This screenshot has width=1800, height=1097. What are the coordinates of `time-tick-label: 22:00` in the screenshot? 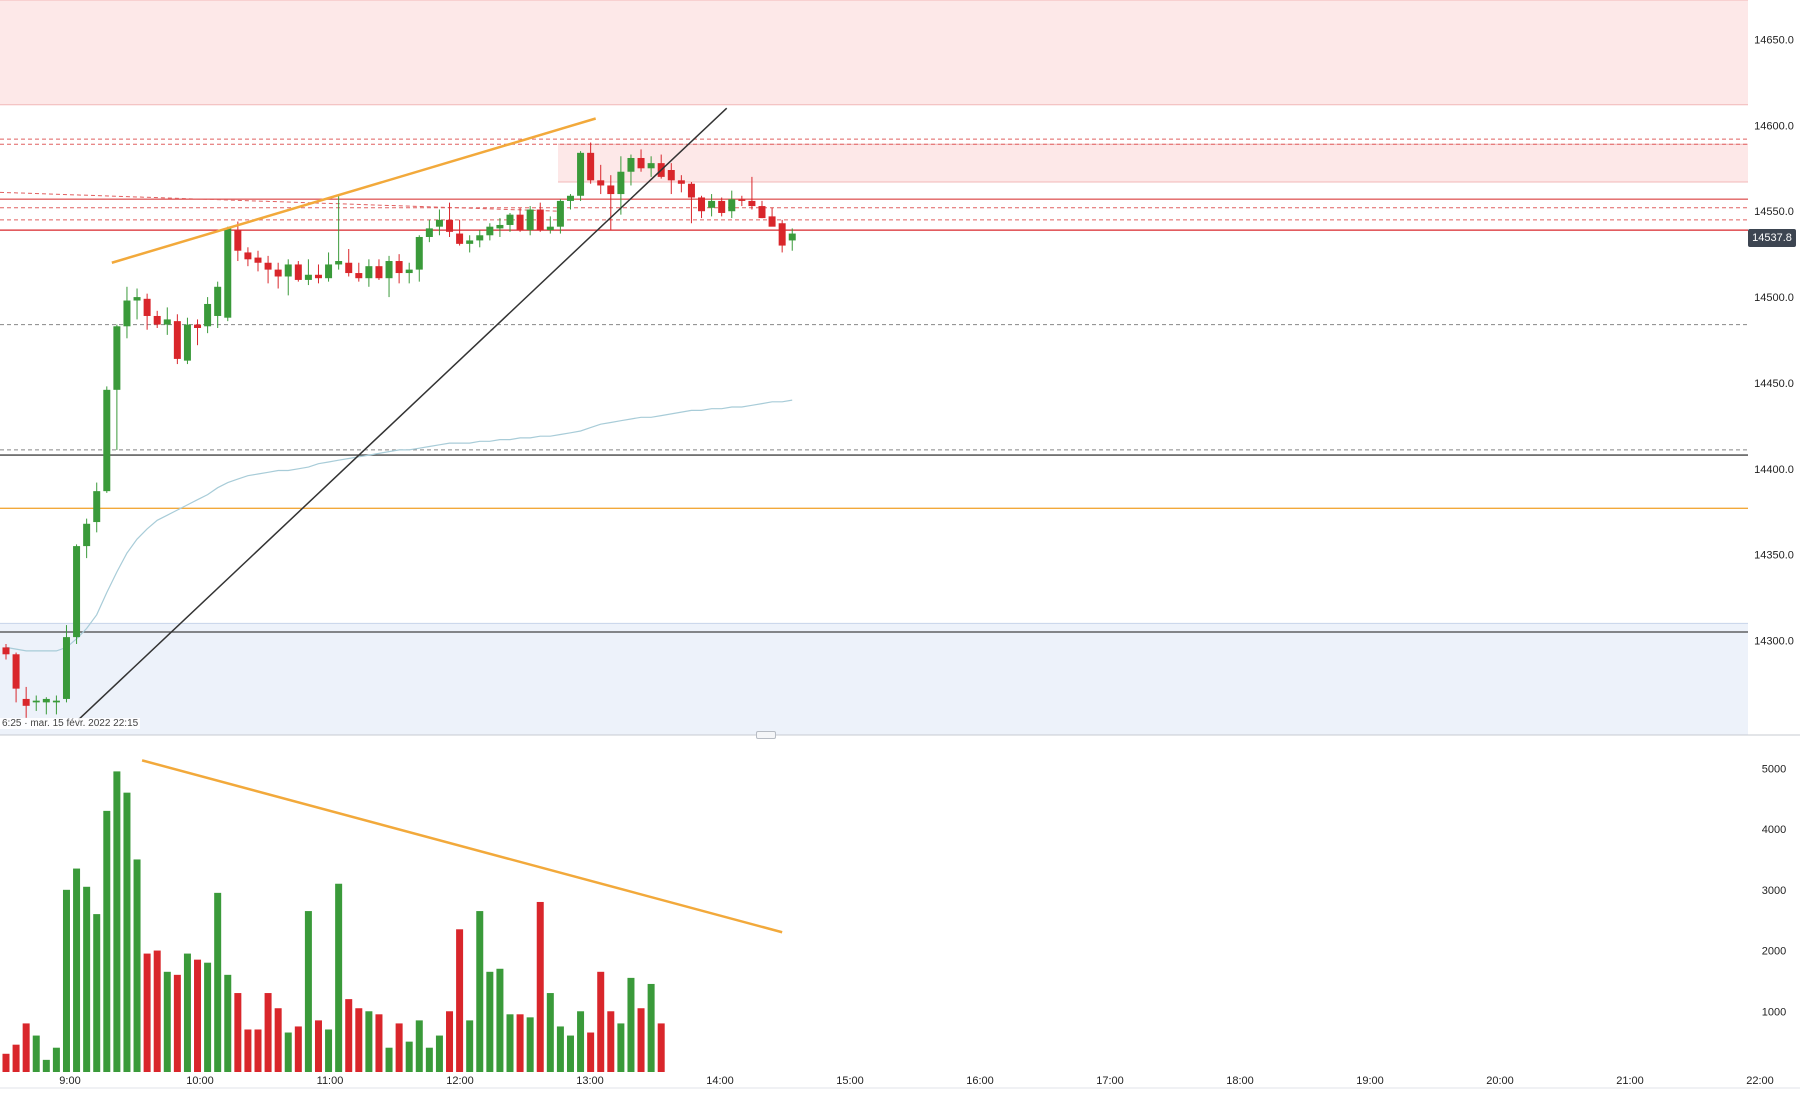 It's located at (1760, 1081).